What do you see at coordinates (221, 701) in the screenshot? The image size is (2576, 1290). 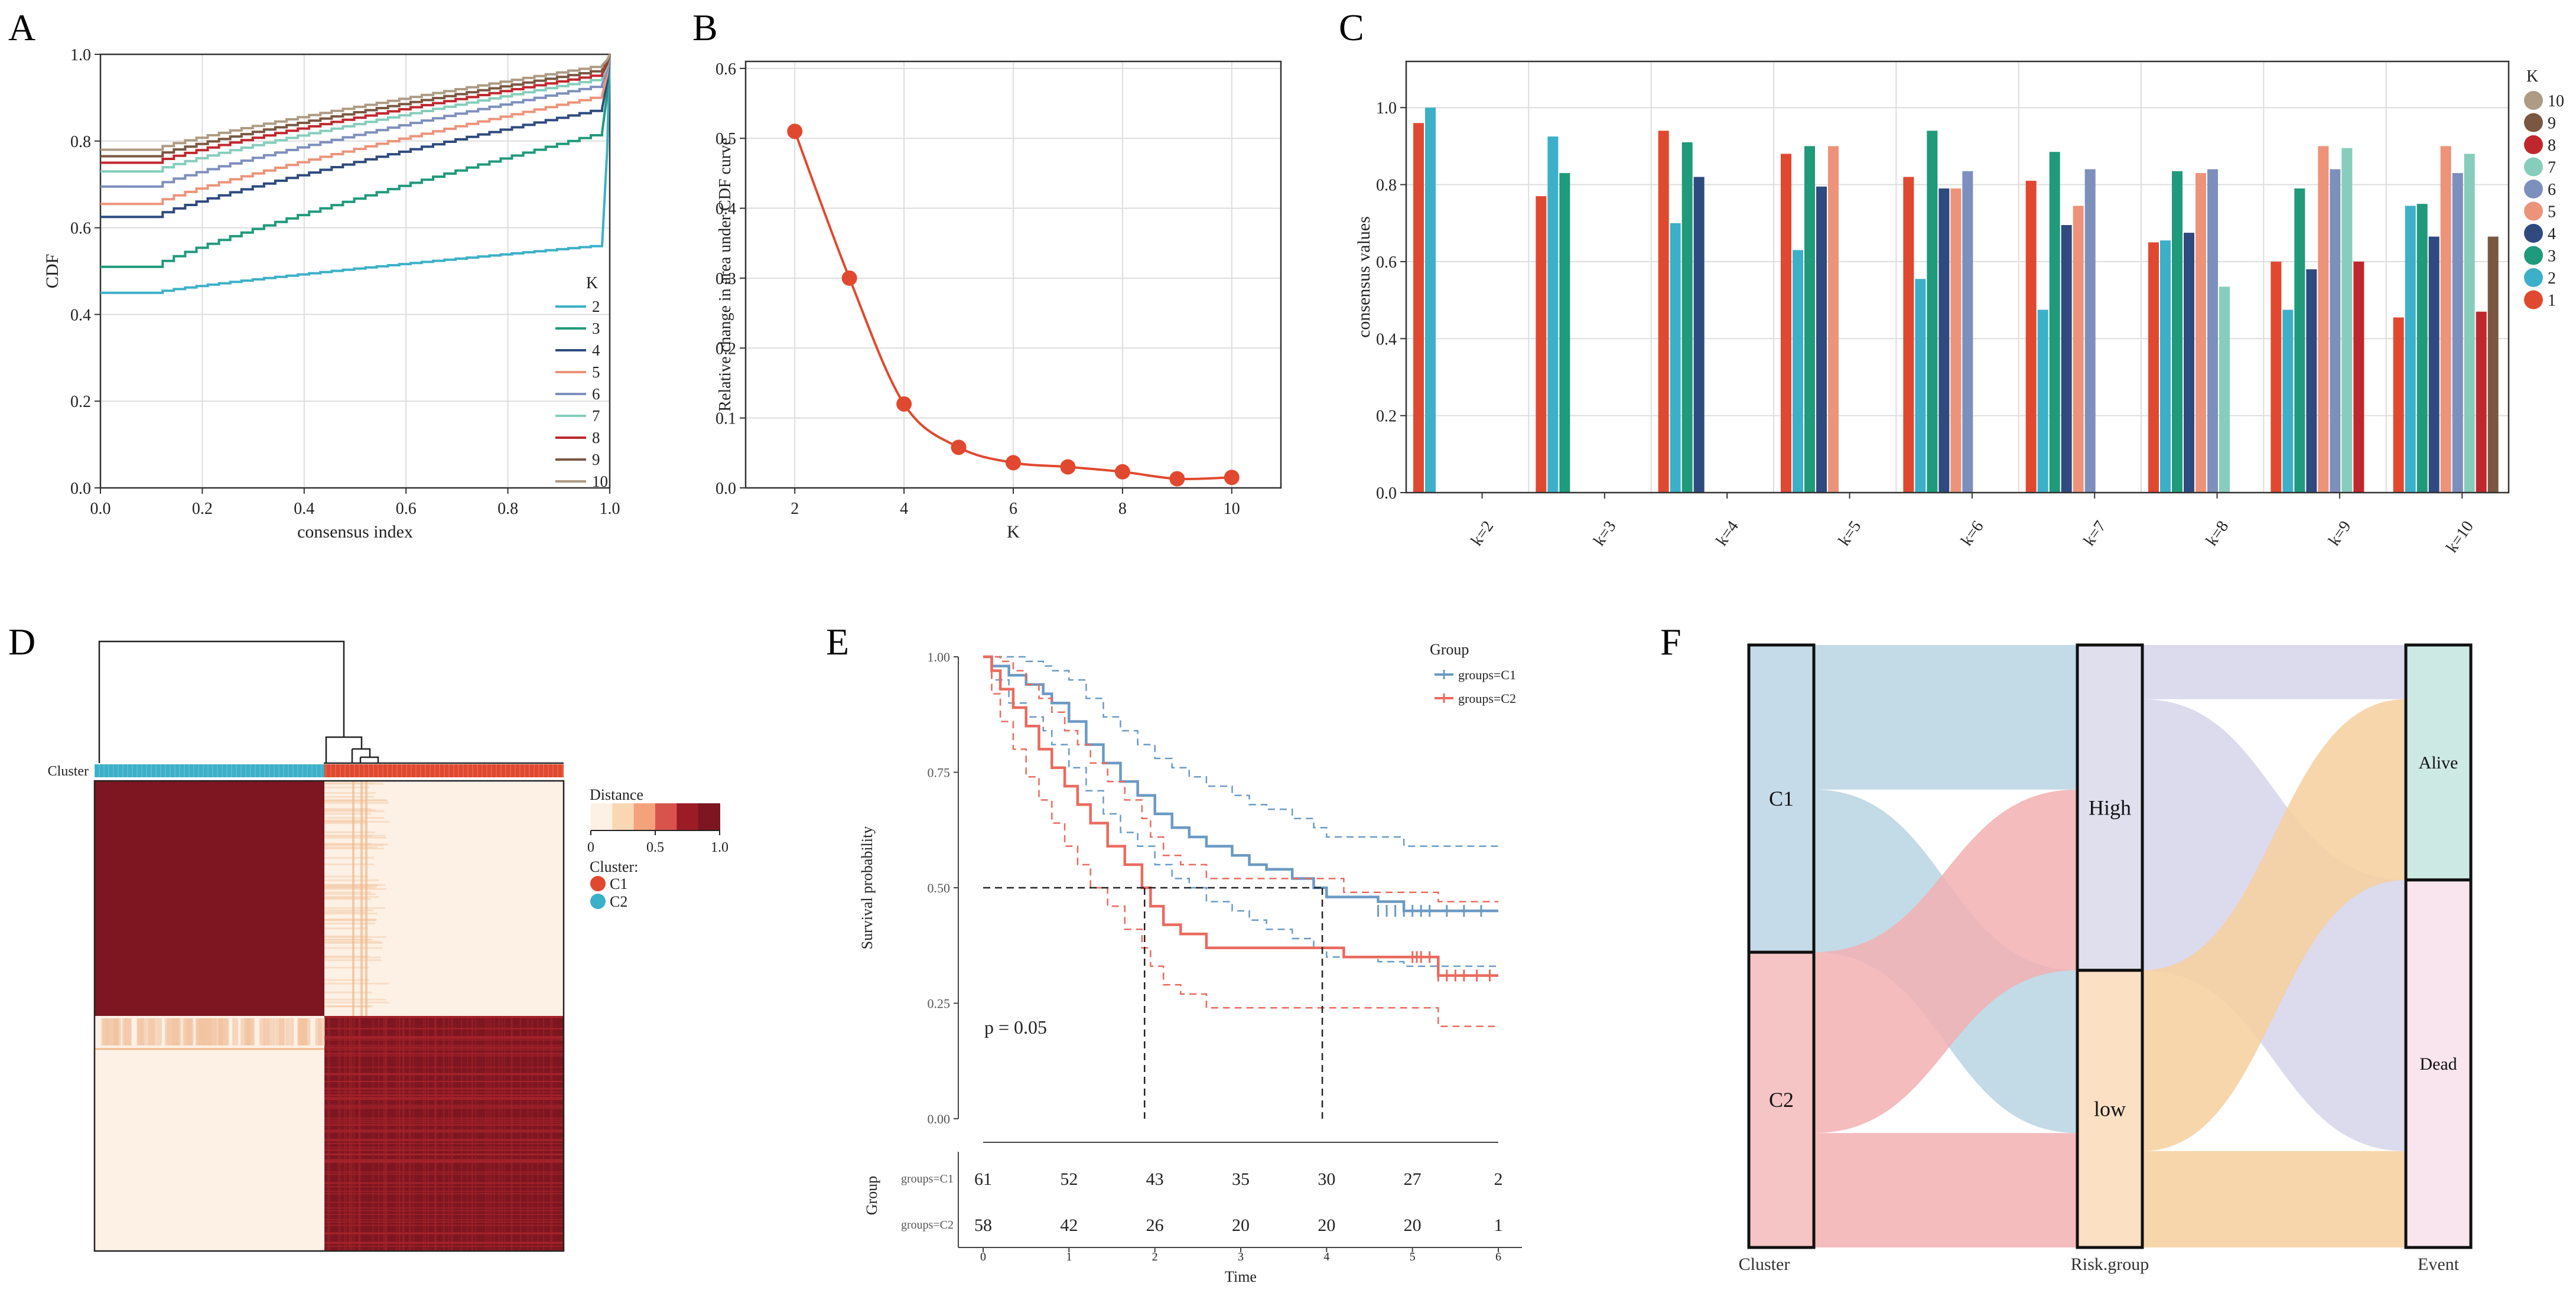 I see `dendrogram-branch` at bounding box center [221, 701].